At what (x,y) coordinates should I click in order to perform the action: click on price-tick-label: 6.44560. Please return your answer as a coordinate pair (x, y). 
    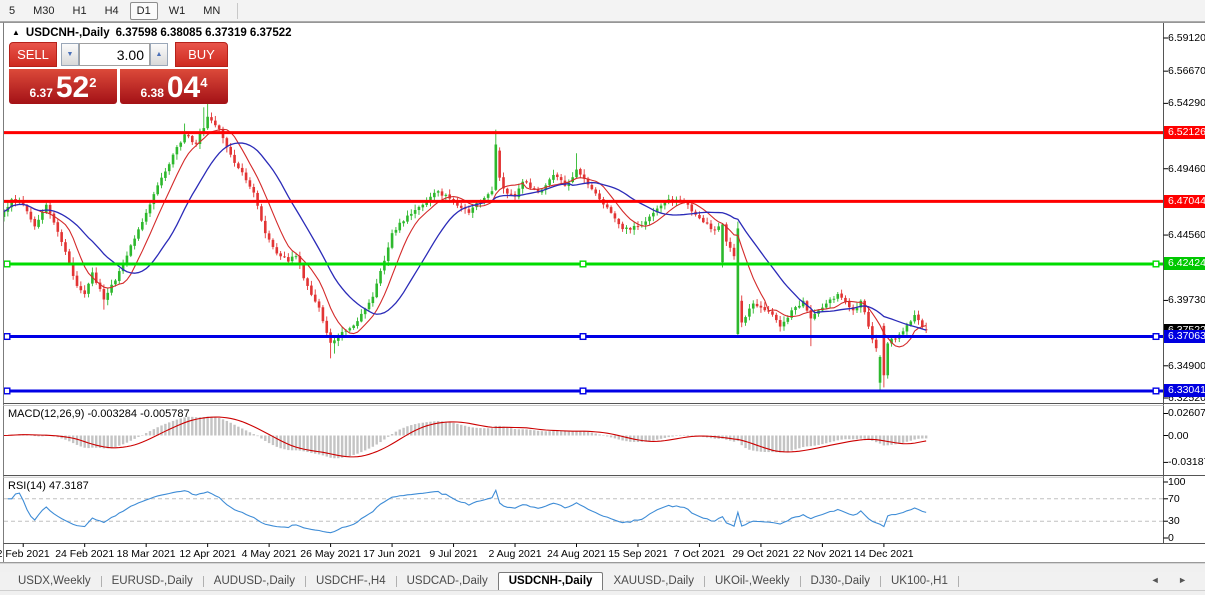
    Looking at the image, I should click on (1186, 235).